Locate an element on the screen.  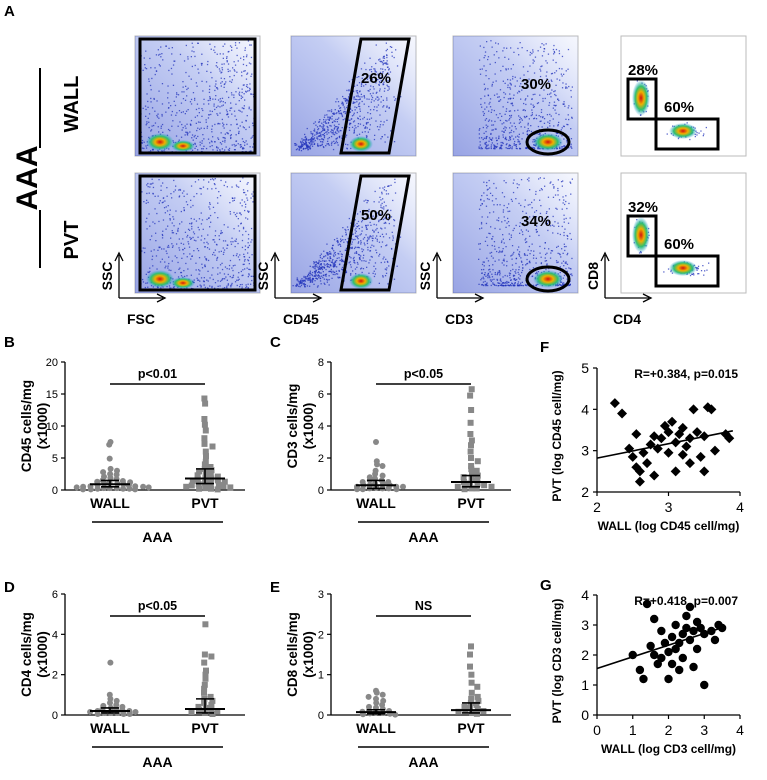
hotspot is located at coordinates (361, 144).